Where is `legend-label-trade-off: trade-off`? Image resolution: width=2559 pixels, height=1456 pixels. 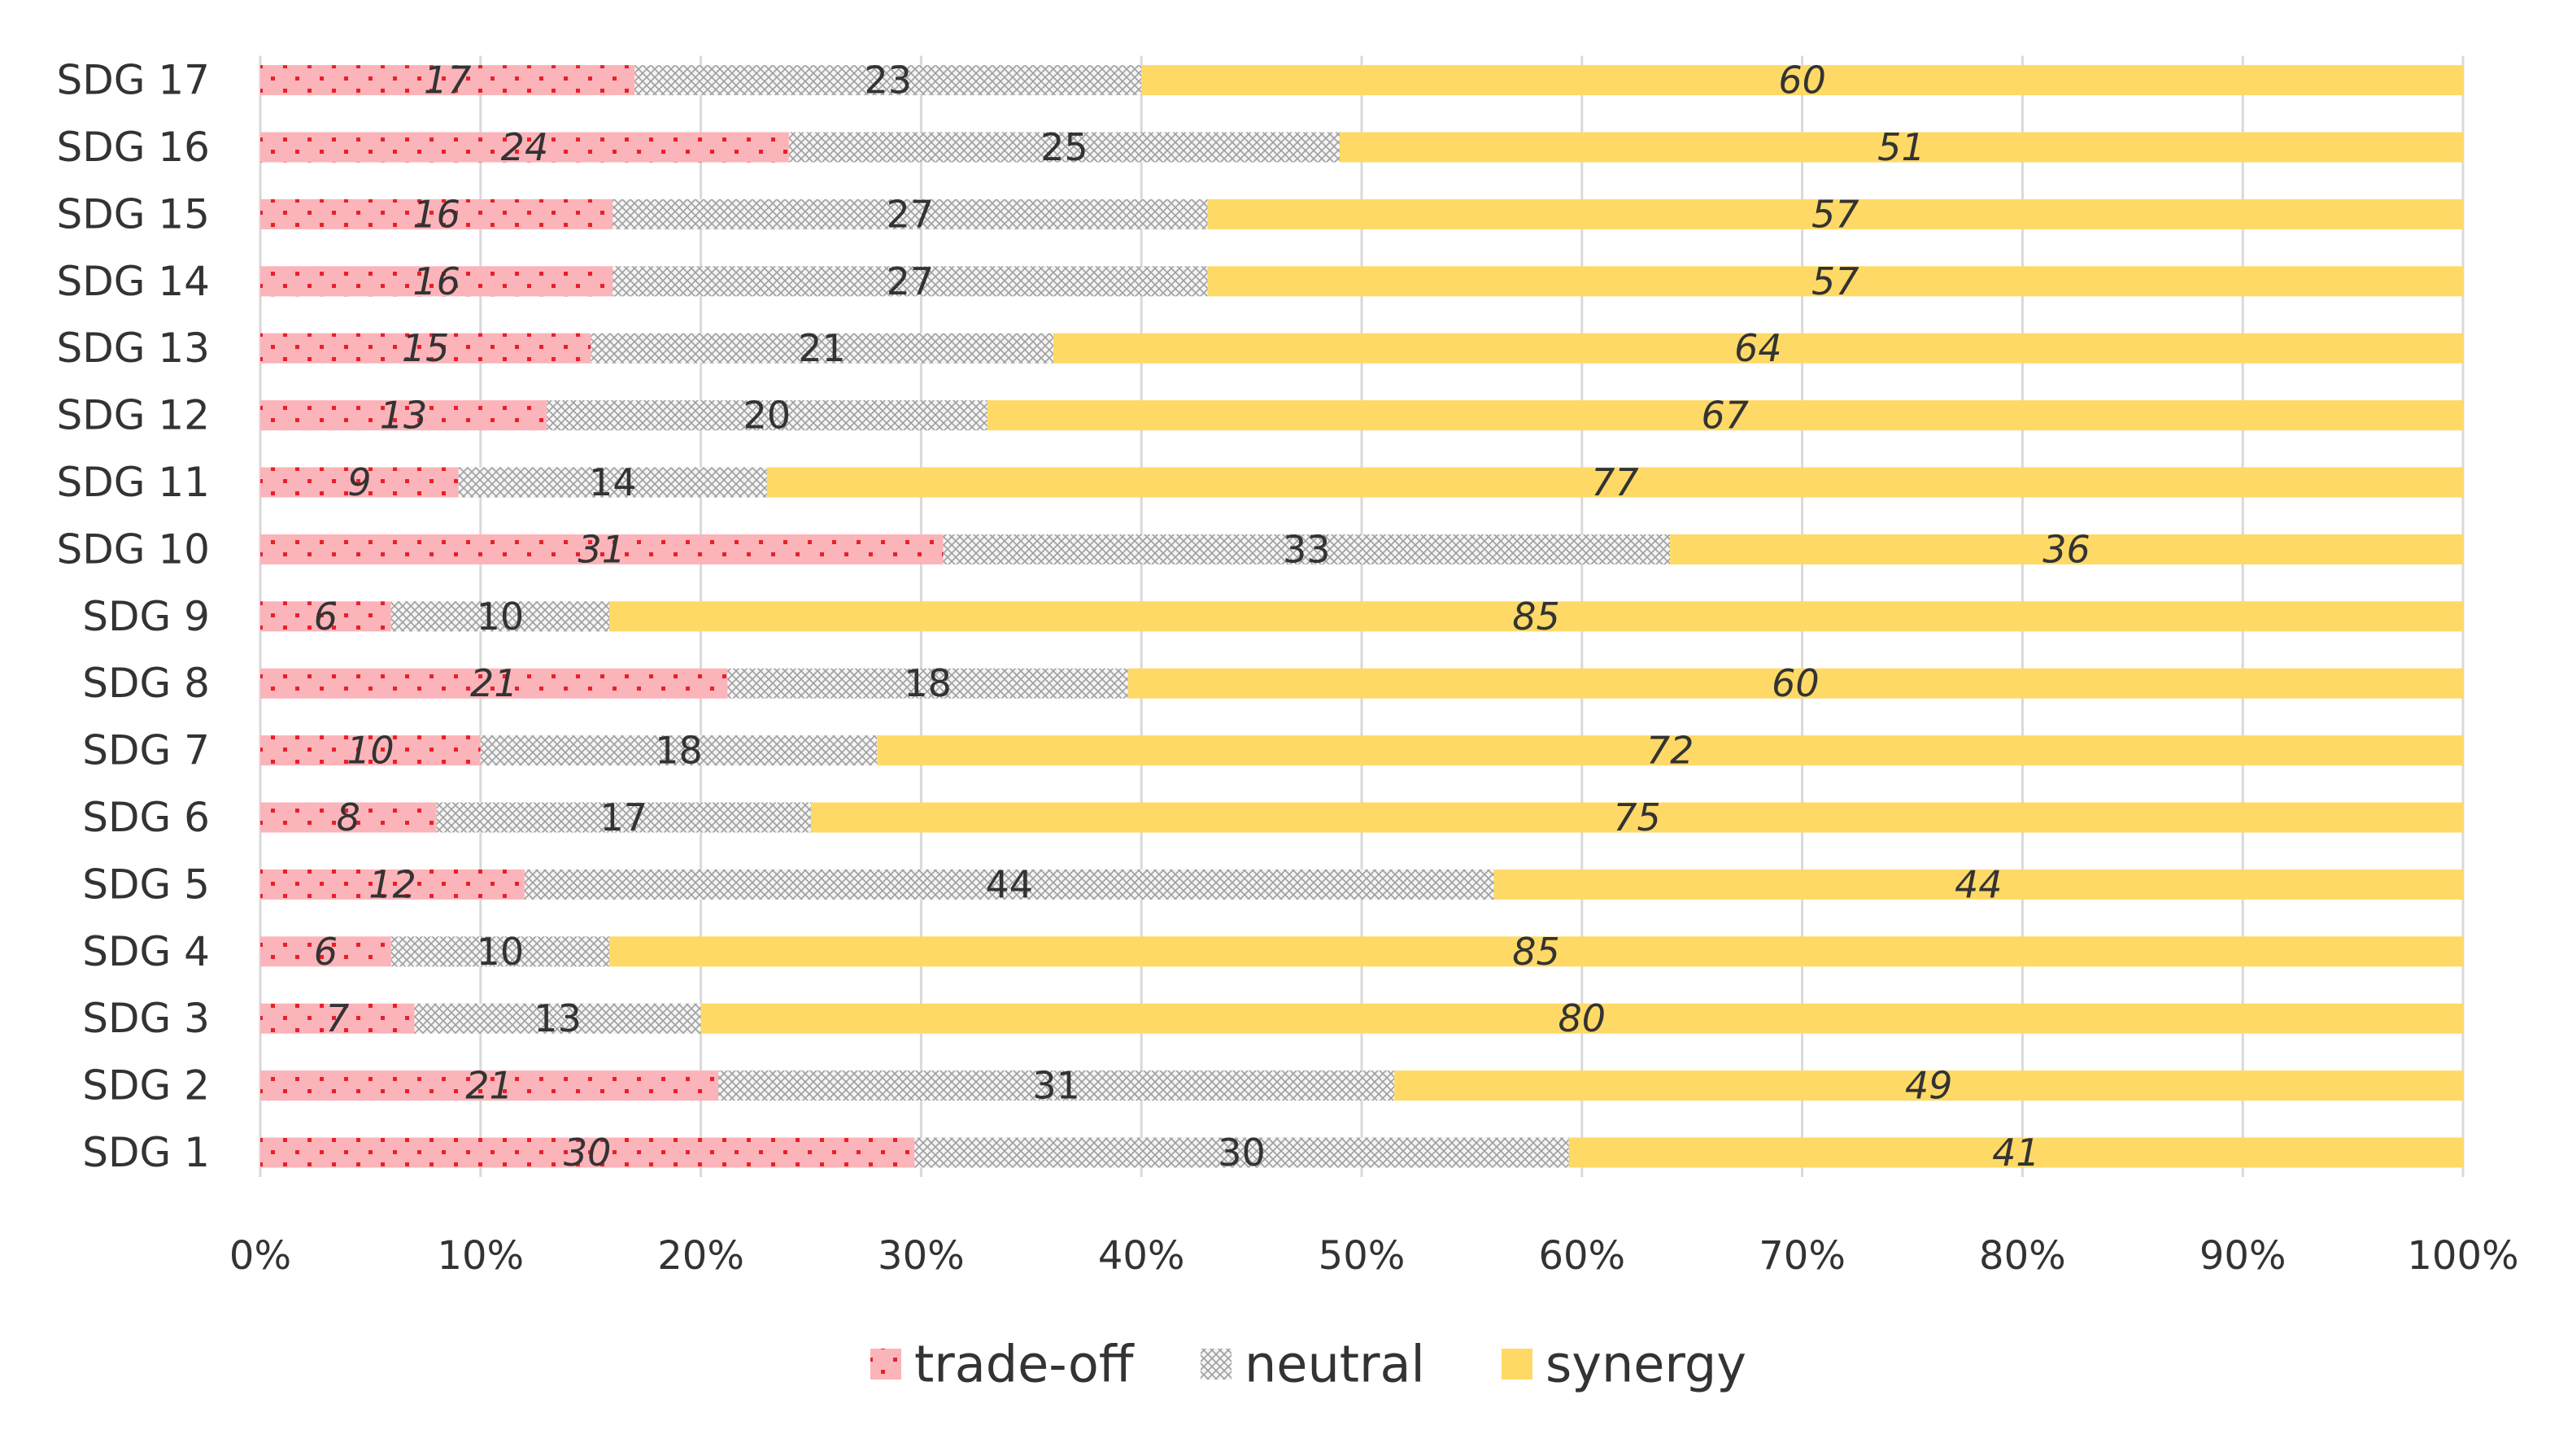
legend-label-trade-off: trade-off is located at coordinates (1025, 1365).